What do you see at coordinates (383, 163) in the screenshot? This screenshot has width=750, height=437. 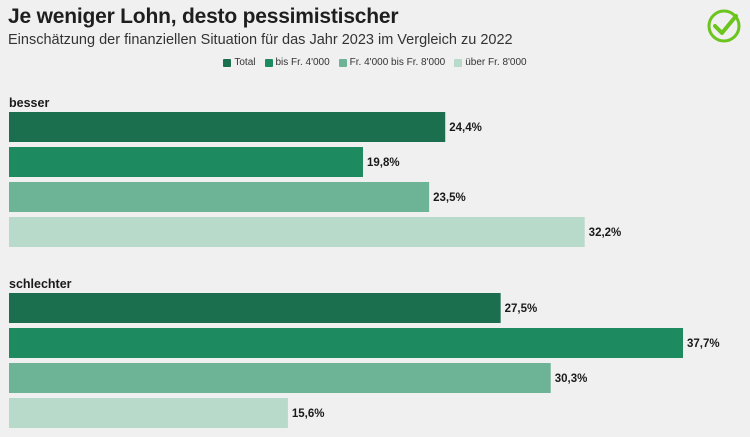 I see `data-label-besser-1: 19,8%` at bounding box center [383, 163].